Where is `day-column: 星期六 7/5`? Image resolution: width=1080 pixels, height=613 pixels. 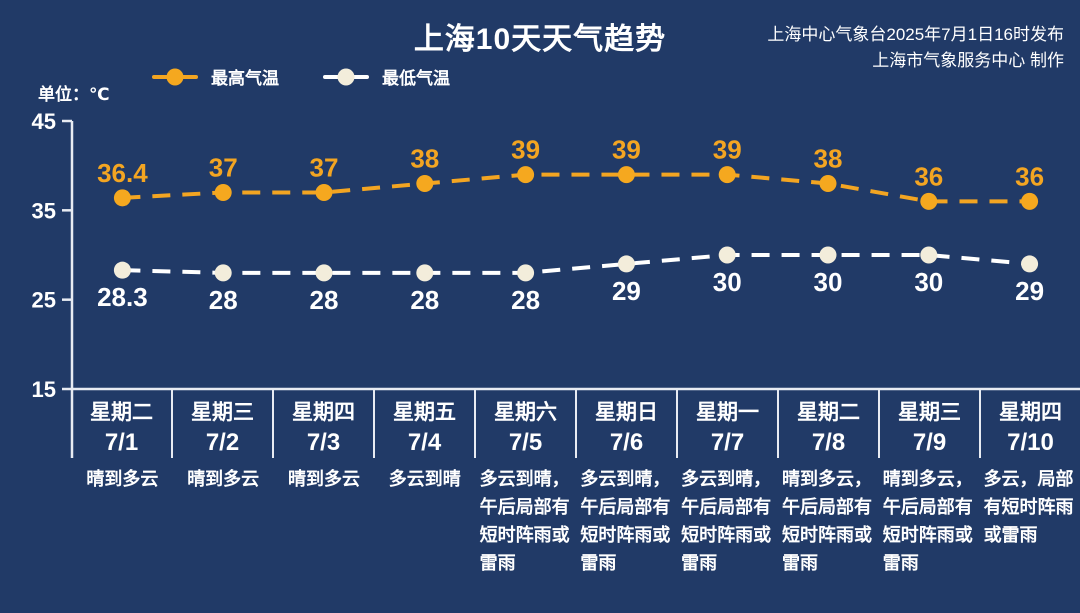
day-column: 星期六 7/5 is located at coordinates (526, 423).